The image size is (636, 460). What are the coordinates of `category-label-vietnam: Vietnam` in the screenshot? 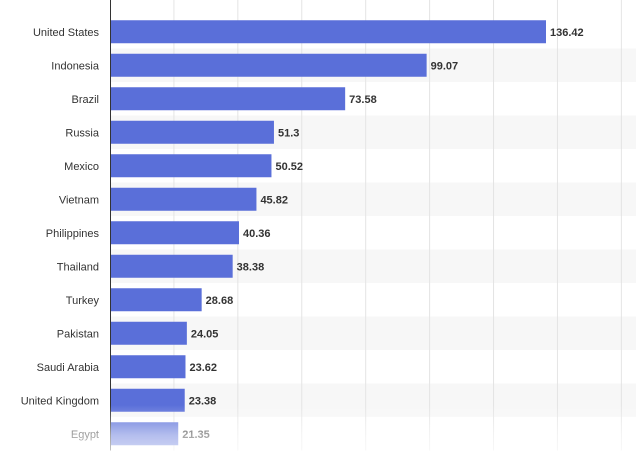 It's located at (79, 200).